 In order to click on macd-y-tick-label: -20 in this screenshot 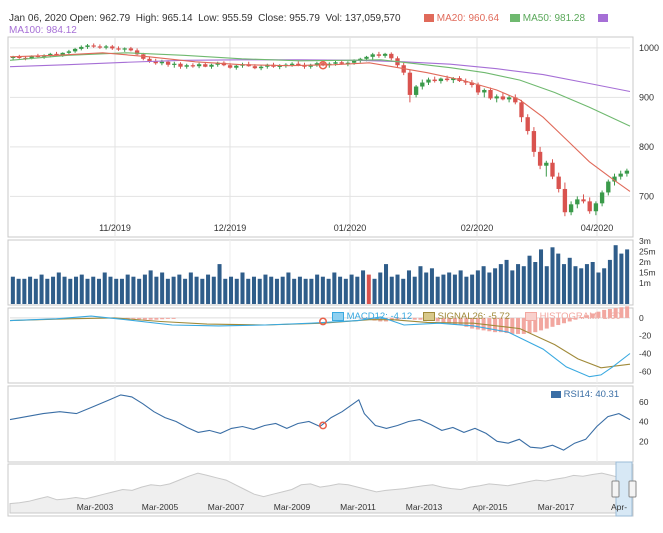, I will do `click(645, 336)`.